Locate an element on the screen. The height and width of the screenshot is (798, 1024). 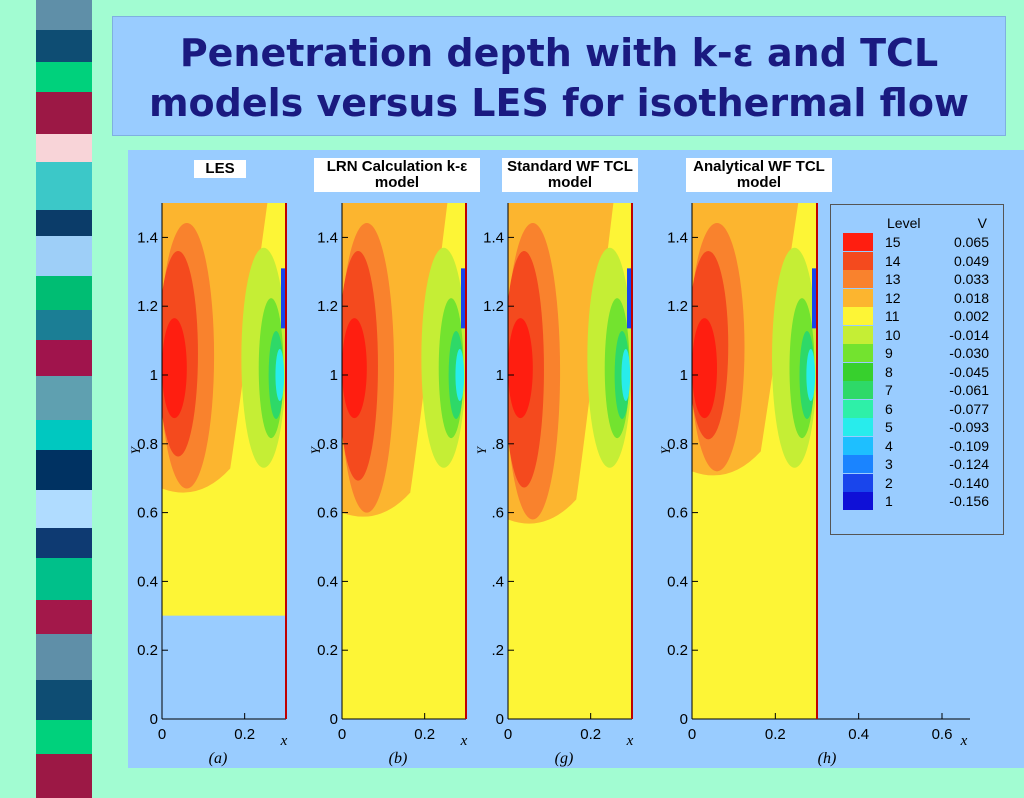
legend-value: 0.065 is located at coordinates (971, 242).